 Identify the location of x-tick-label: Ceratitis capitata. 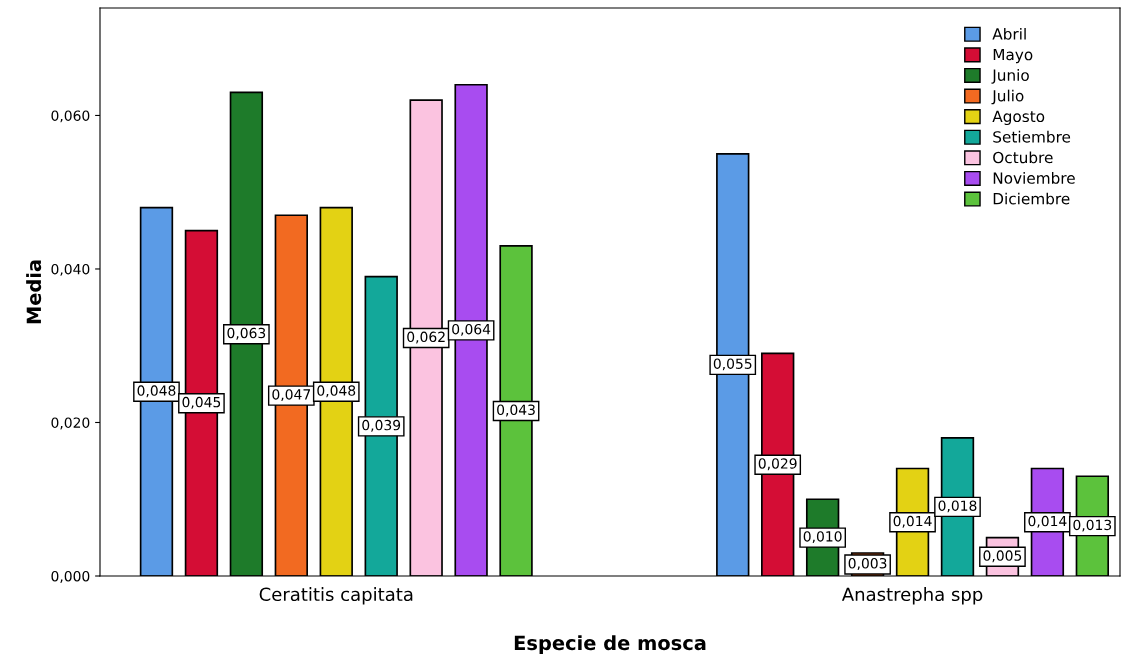
(336, 596).